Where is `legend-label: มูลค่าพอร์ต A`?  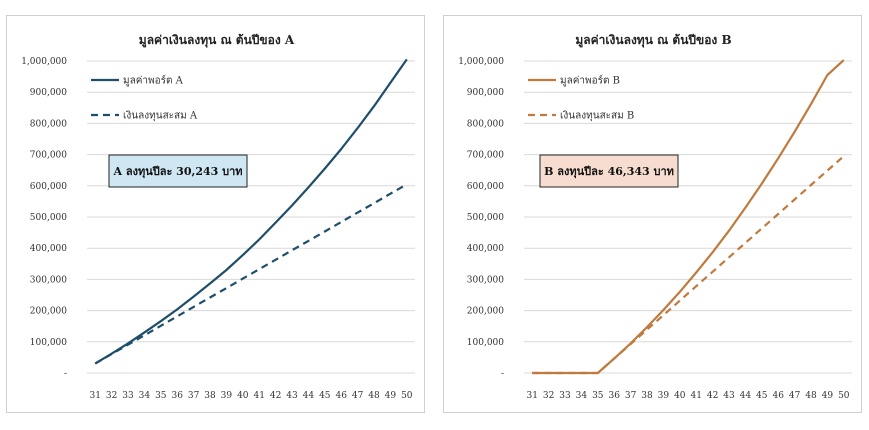 legend-label: มูลค่าพอร์ต A is located at coordinates (153, 81).